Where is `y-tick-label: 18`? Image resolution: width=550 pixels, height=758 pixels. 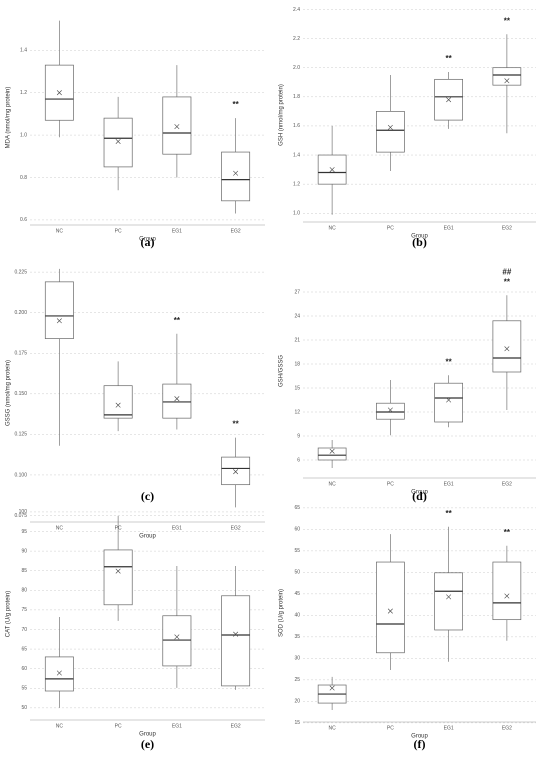 y-tick-label: 18 is located at coordinates (297, 364).